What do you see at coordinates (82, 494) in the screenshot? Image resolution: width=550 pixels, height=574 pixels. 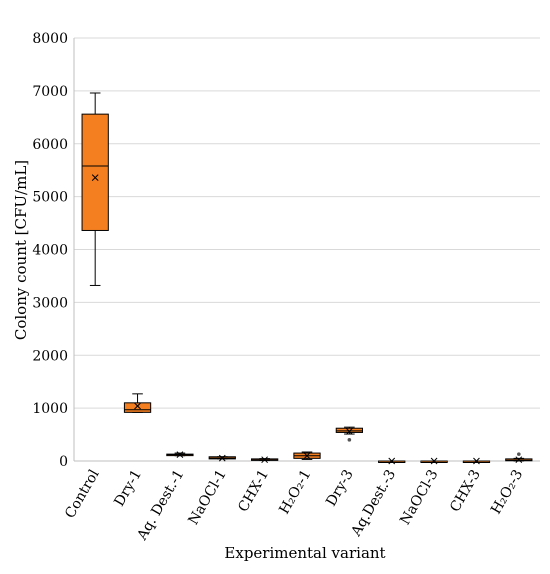 I see `x-tick-label: Control` at bounding box center [82, 494].